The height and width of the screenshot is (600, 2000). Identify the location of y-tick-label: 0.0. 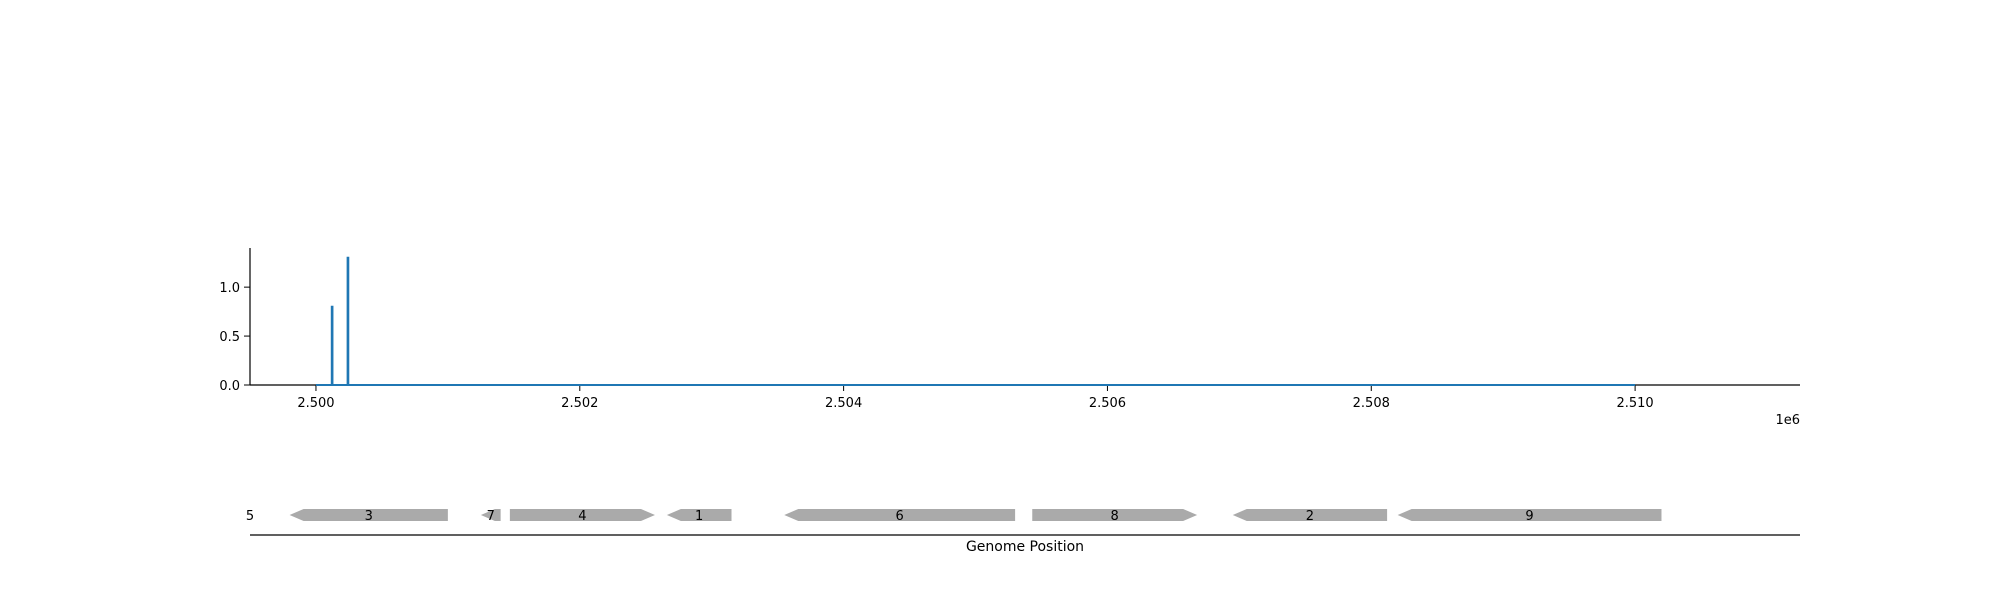
(229, 386).